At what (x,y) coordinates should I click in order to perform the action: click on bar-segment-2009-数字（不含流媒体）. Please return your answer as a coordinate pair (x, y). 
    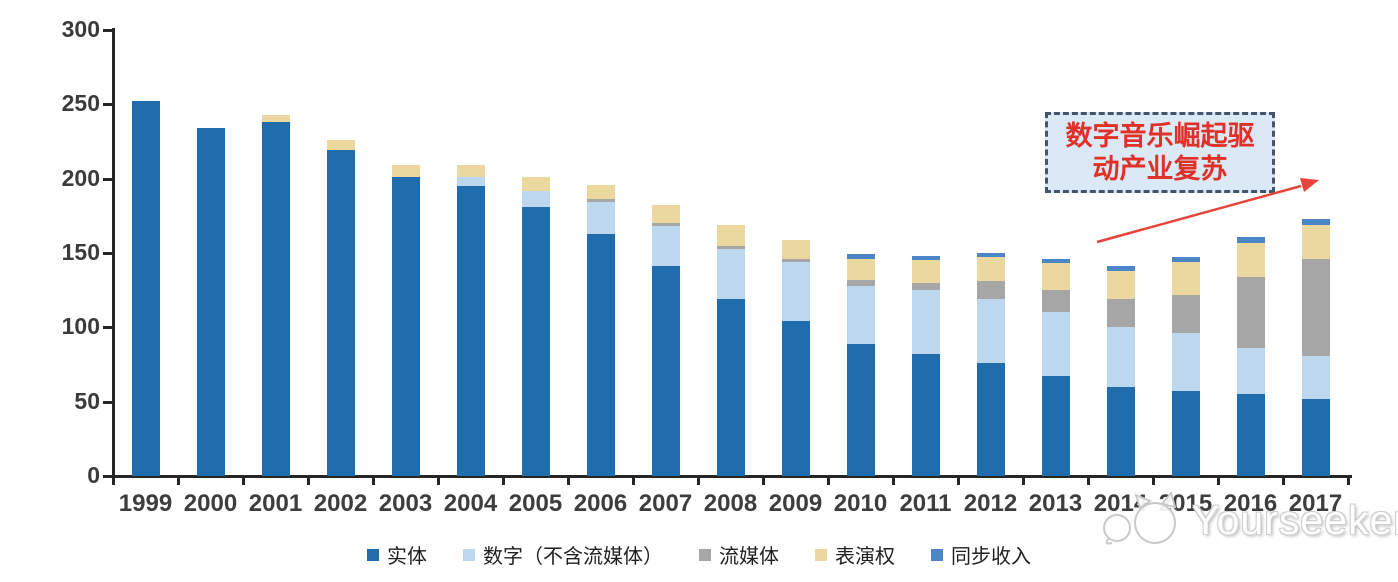
    Looking at the image, I should click on (795, 291).